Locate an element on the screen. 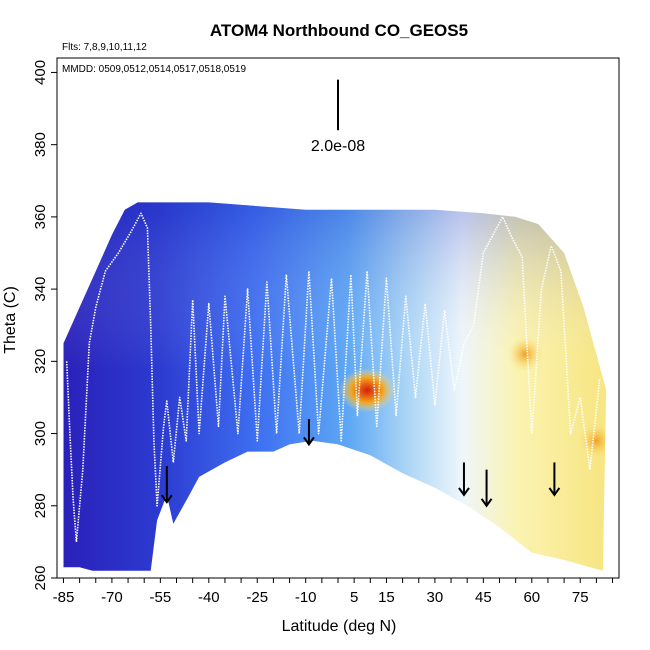 The width and height of the screenshot is (650, 650). dates-subtitle: MMDD: 0509,0512,0514,0517,0518,0519 is located at coordinates (154, 69).